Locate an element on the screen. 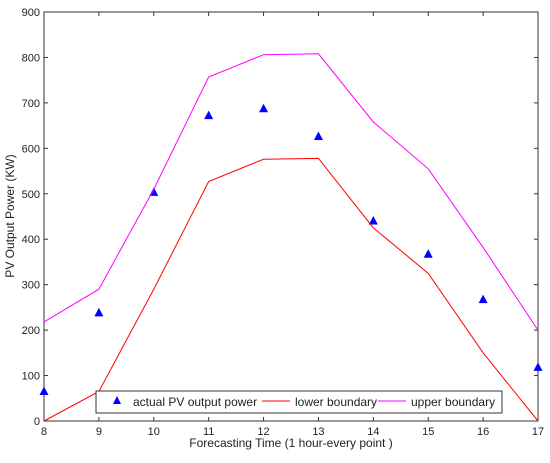 The image size is (550, 463). legend-box is located at coordinates (299, 402).